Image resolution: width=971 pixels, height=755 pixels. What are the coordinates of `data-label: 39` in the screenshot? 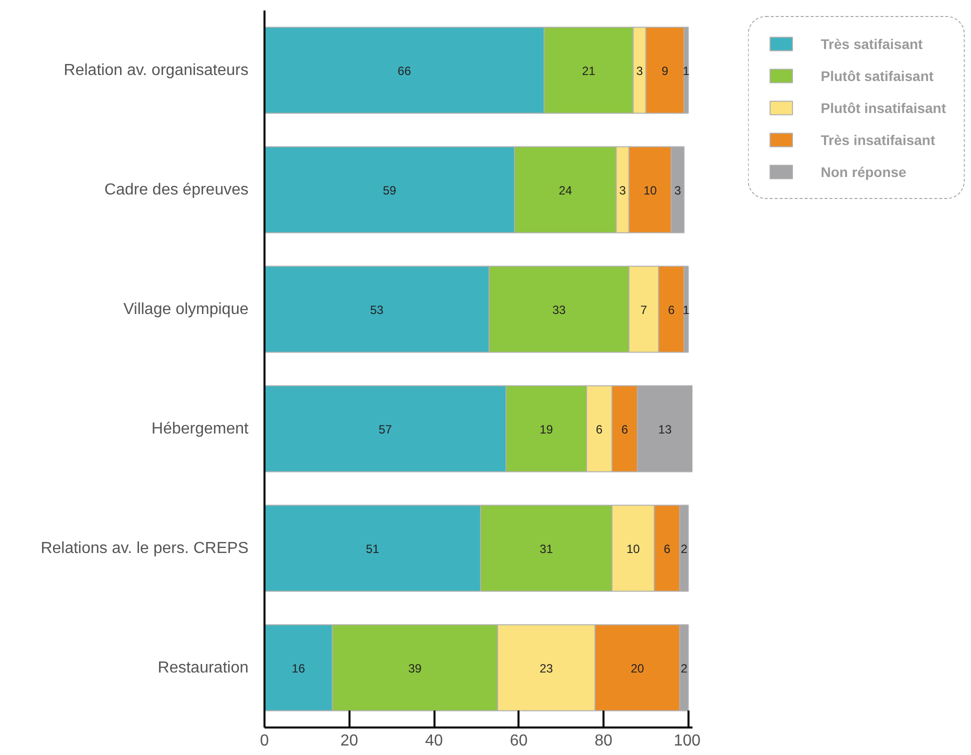 It's located at (415, 668).